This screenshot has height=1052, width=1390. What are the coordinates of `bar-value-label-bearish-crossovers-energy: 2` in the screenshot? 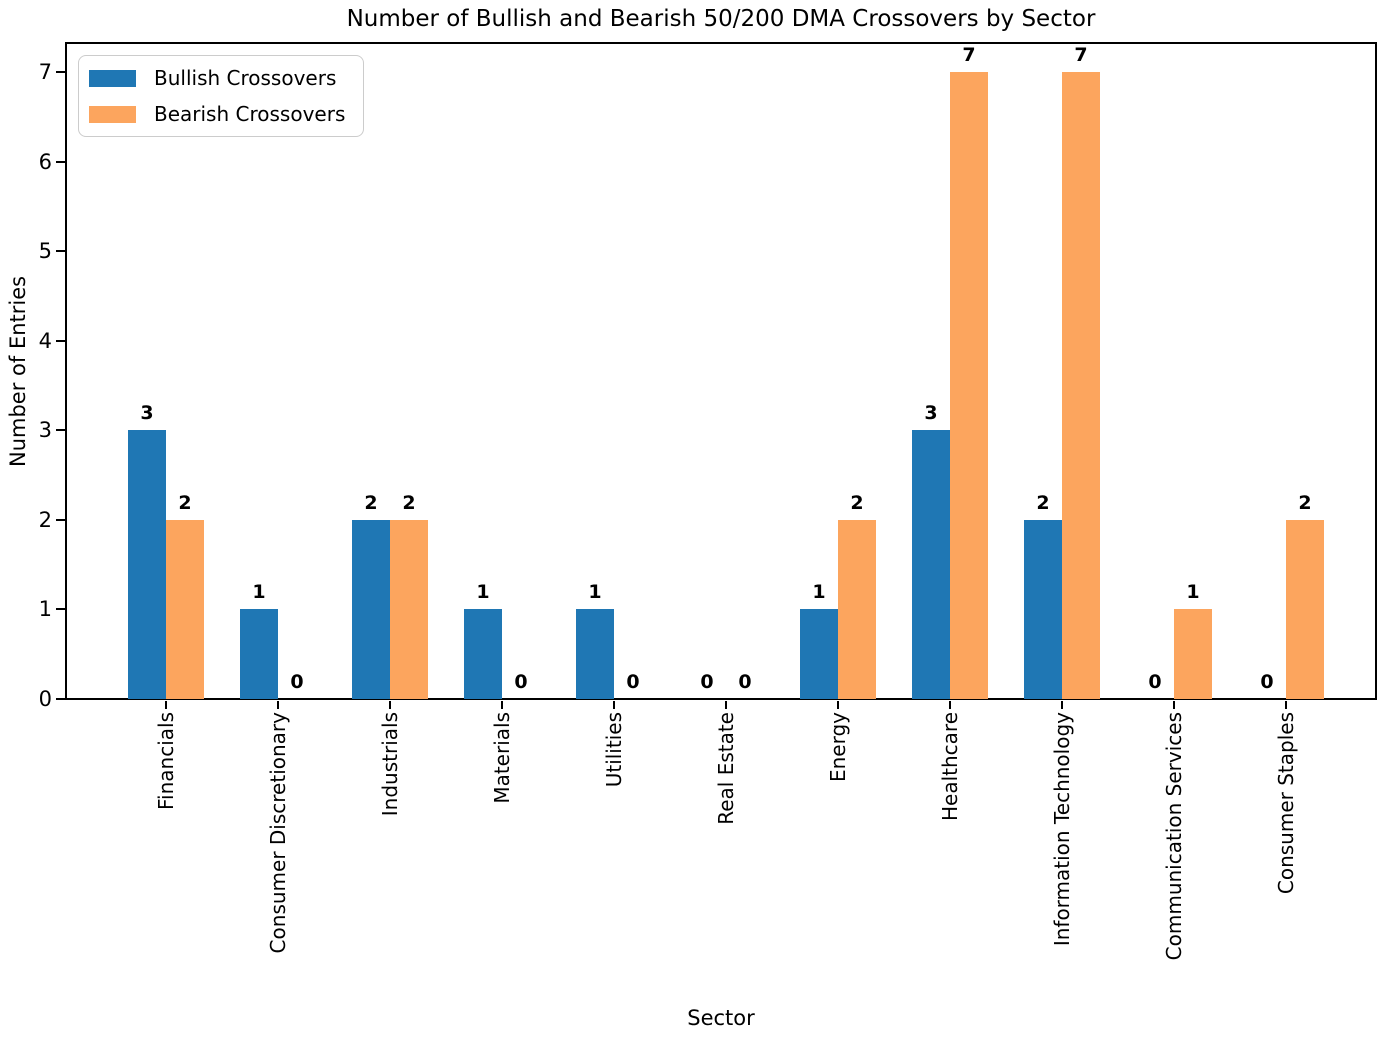 It's located at (857, 503).